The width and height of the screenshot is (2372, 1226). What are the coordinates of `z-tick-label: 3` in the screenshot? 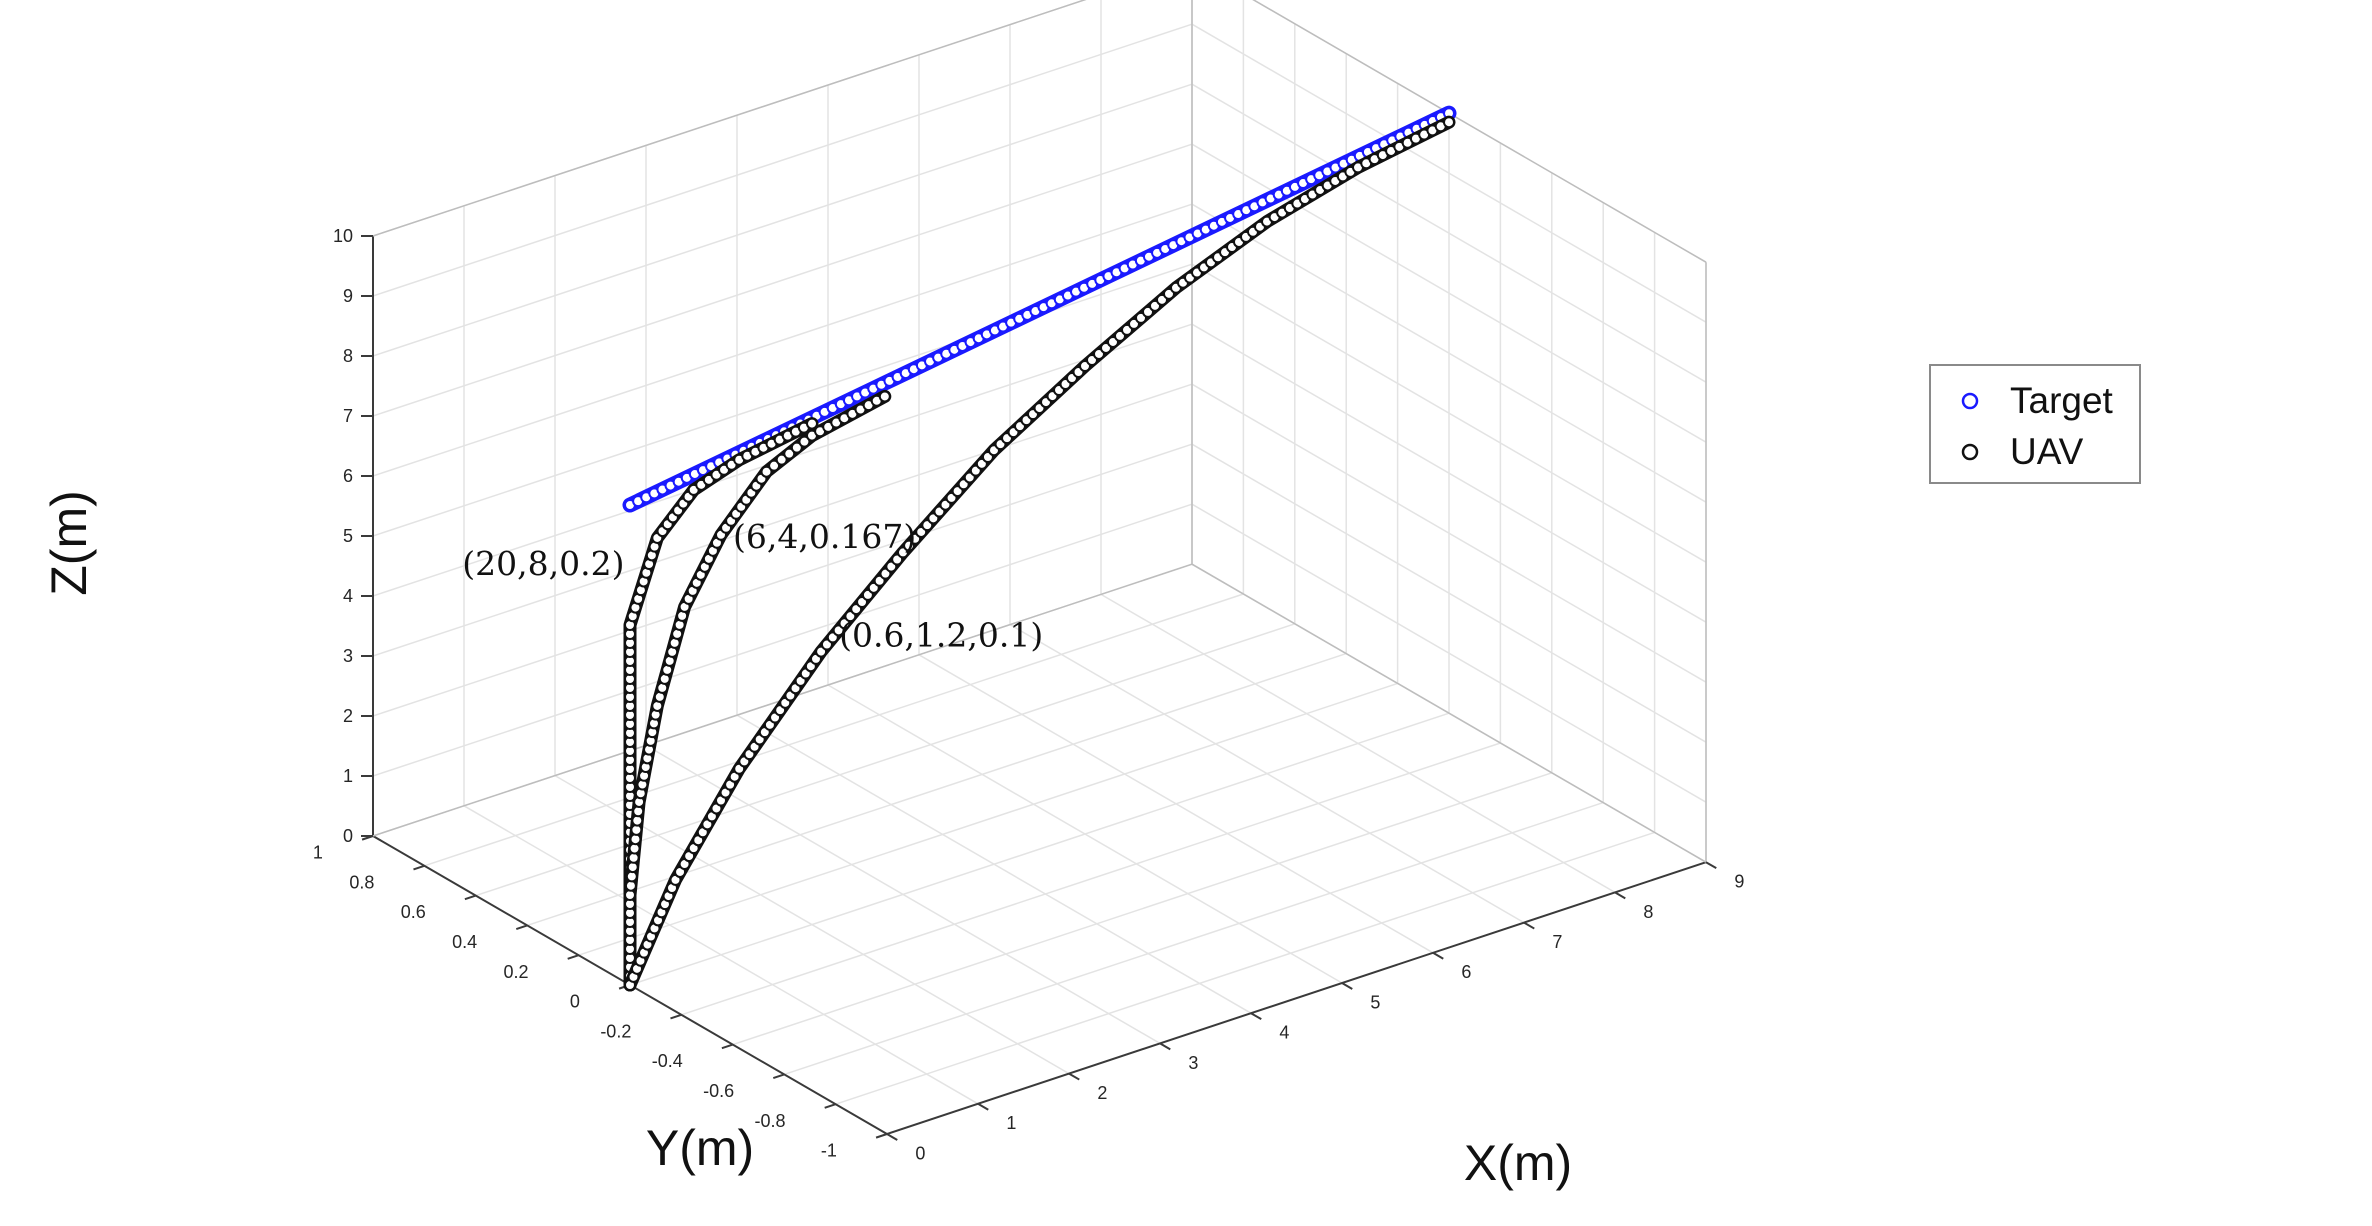 It's located at (348, 656).